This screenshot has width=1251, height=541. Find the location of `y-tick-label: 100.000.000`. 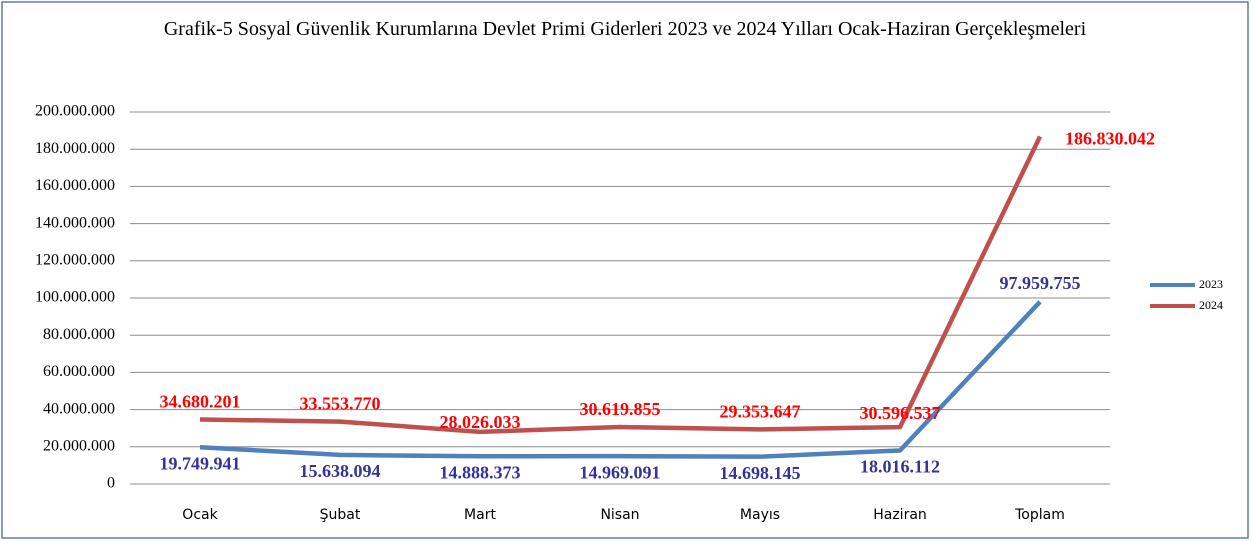

y-tick-label: 100.000.000 is located at coordinates (75, 297).